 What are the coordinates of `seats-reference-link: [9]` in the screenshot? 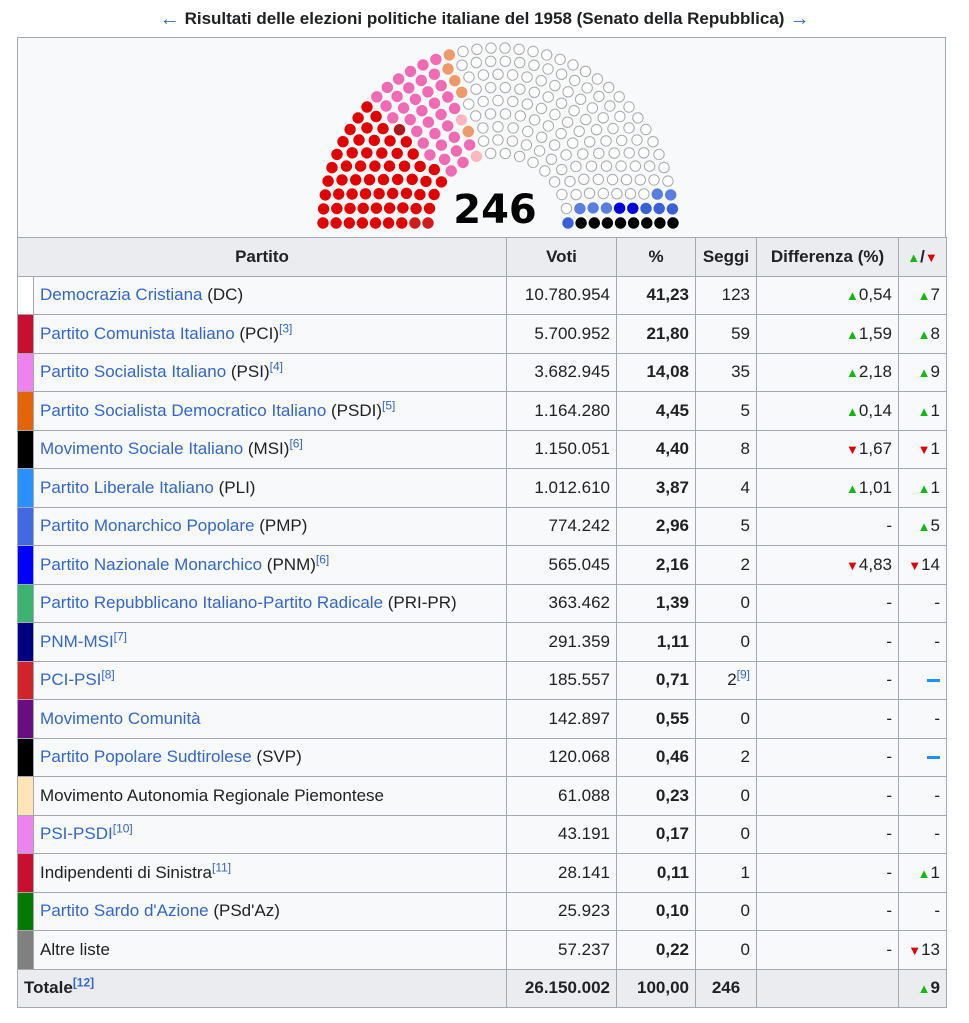 It's located at (743, 674).